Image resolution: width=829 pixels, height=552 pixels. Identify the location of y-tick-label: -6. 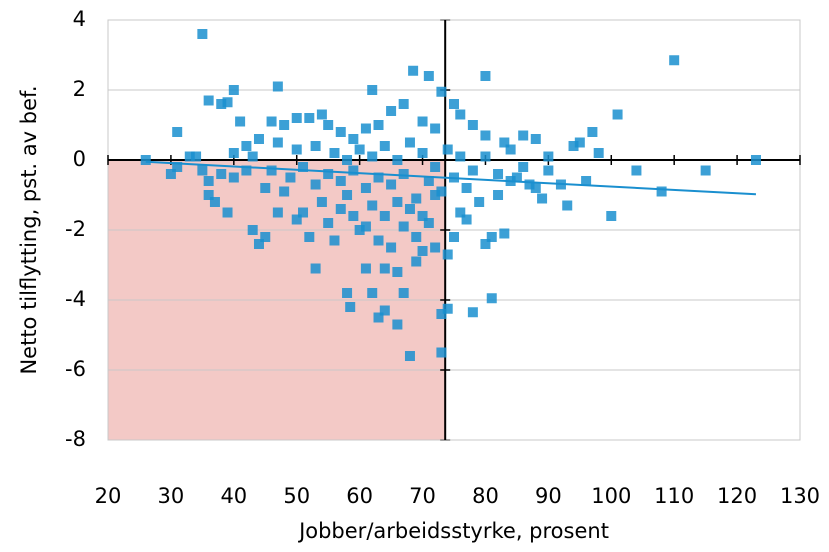
(75, 369).